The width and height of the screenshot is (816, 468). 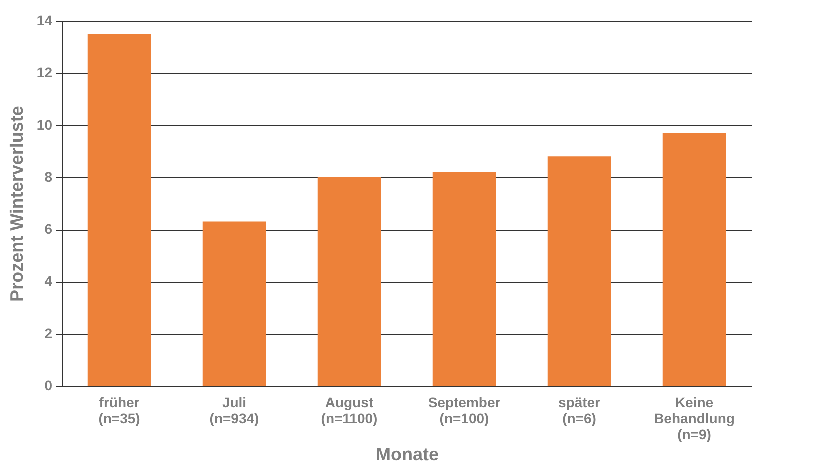 What do you see at coordinates (465, 410) in the screenshot?
I see `x-tick-label: September (n=100)` at bounding box center [465, 410].